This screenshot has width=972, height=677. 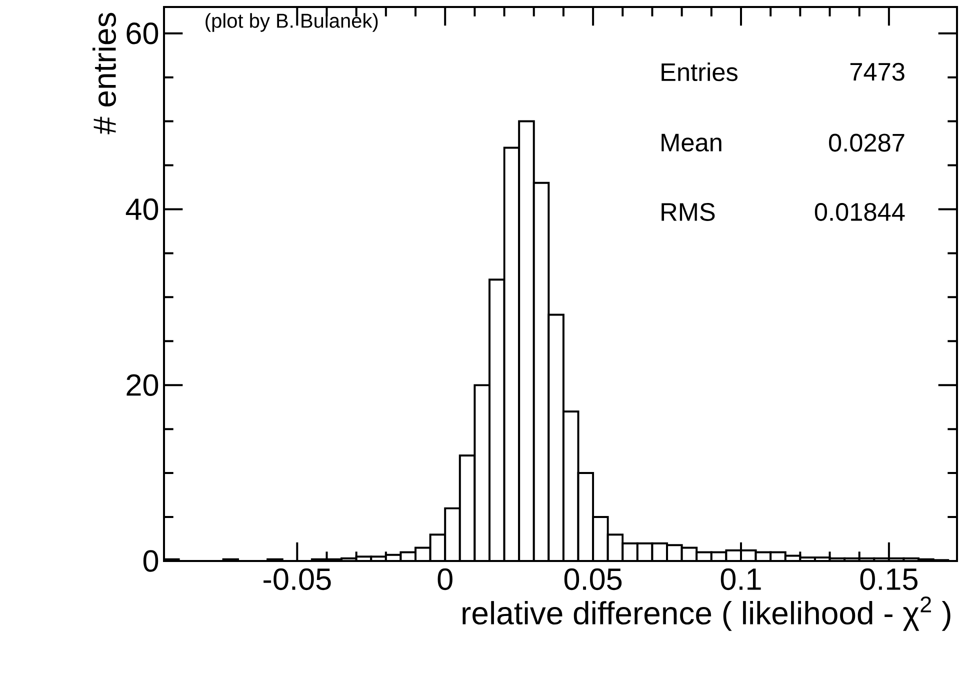 I want to click on y-axis-title: # entries, so click(x=104, y=73).